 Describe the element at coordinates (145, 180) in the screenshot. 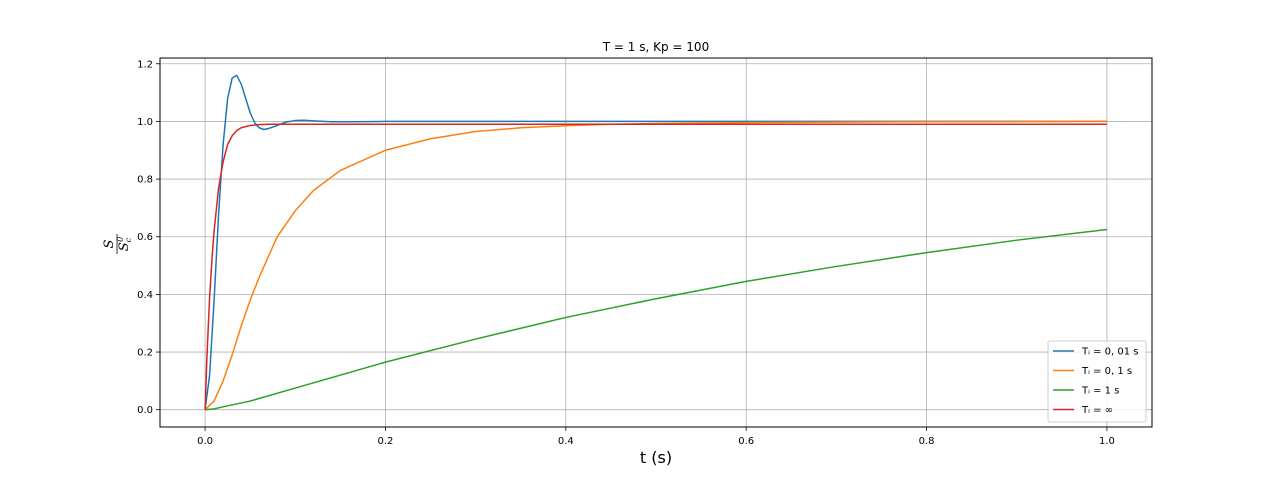

I see `y-tick-label: 0.8` at that location.